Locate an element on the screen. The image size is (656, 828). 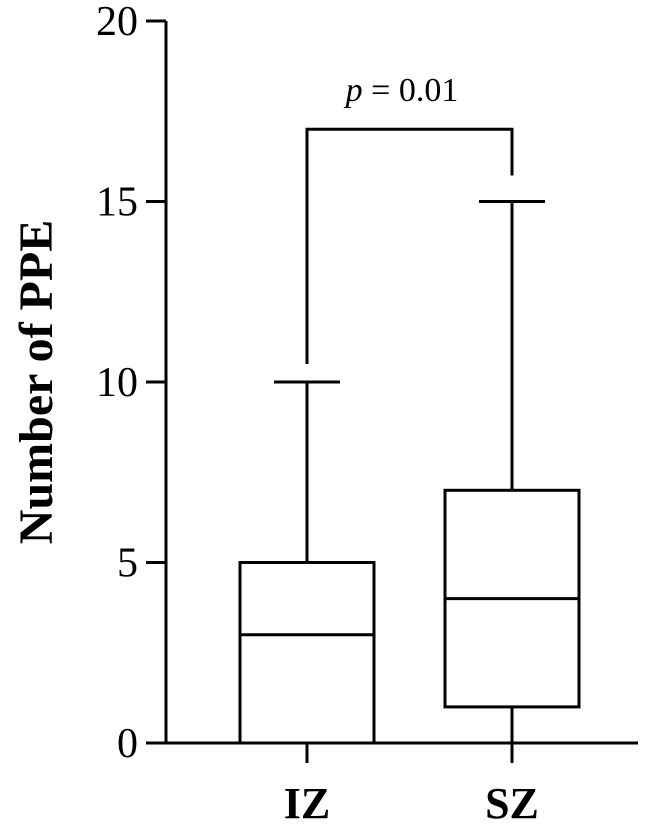
y-tick-label-20: 20 is located at coordinates (117, 22).